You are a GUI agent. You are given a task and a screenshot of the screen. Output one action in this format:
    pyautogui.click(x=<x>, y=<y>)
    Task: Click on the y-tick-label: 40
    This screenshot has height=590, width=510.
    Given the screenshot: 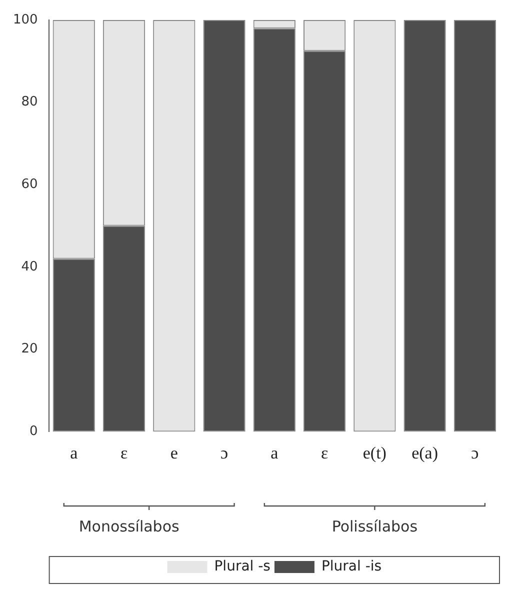 What is the action you would take?
    pyautogui.click(x=29, y=266)
    